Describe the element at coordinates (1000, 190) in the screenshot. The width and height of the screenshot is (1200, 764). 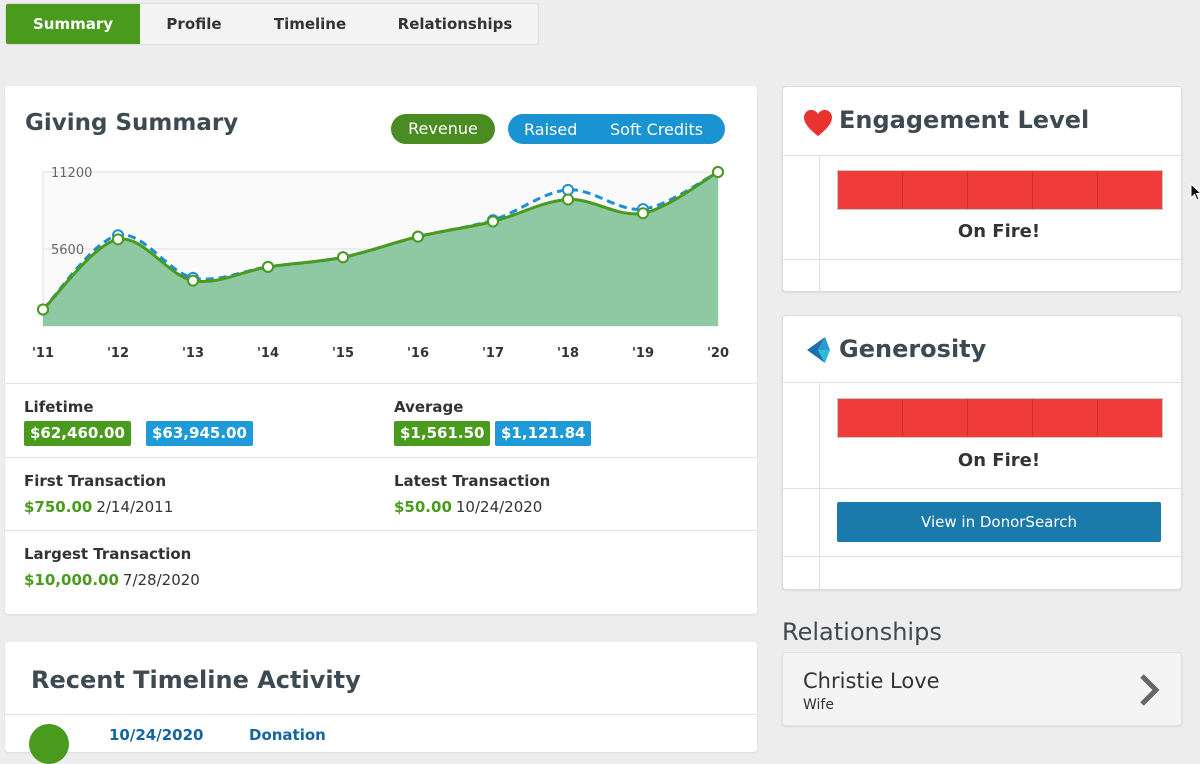
I see `engagement-meter` at that location.